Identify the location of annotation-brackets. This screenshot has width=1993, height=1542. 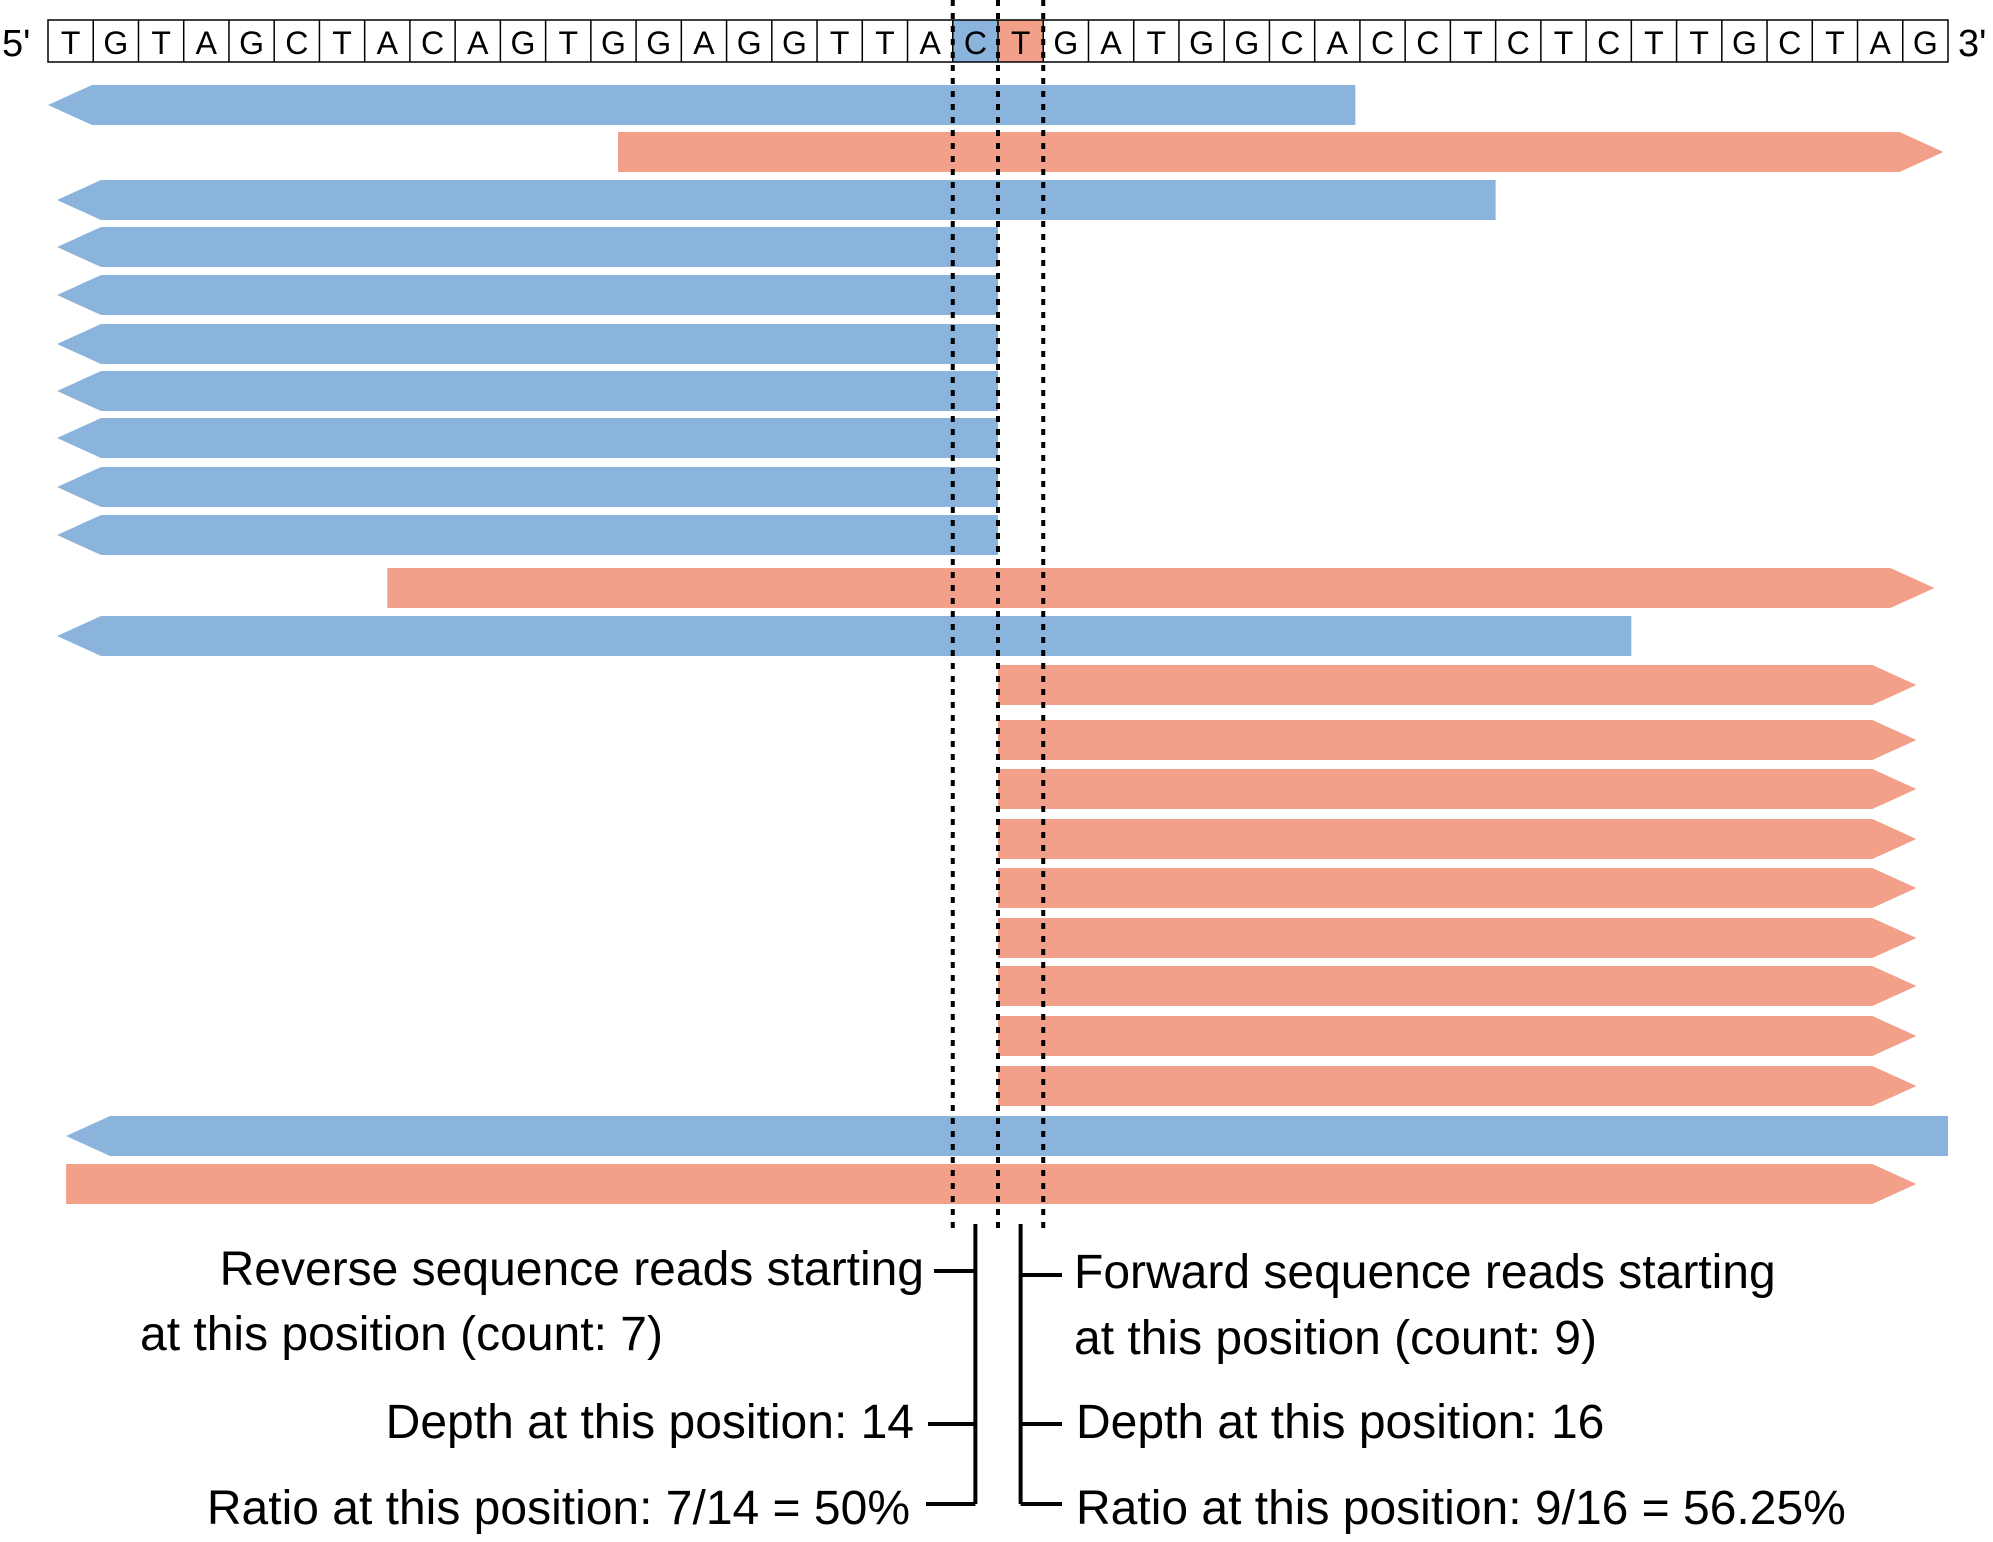
(994, 1365).